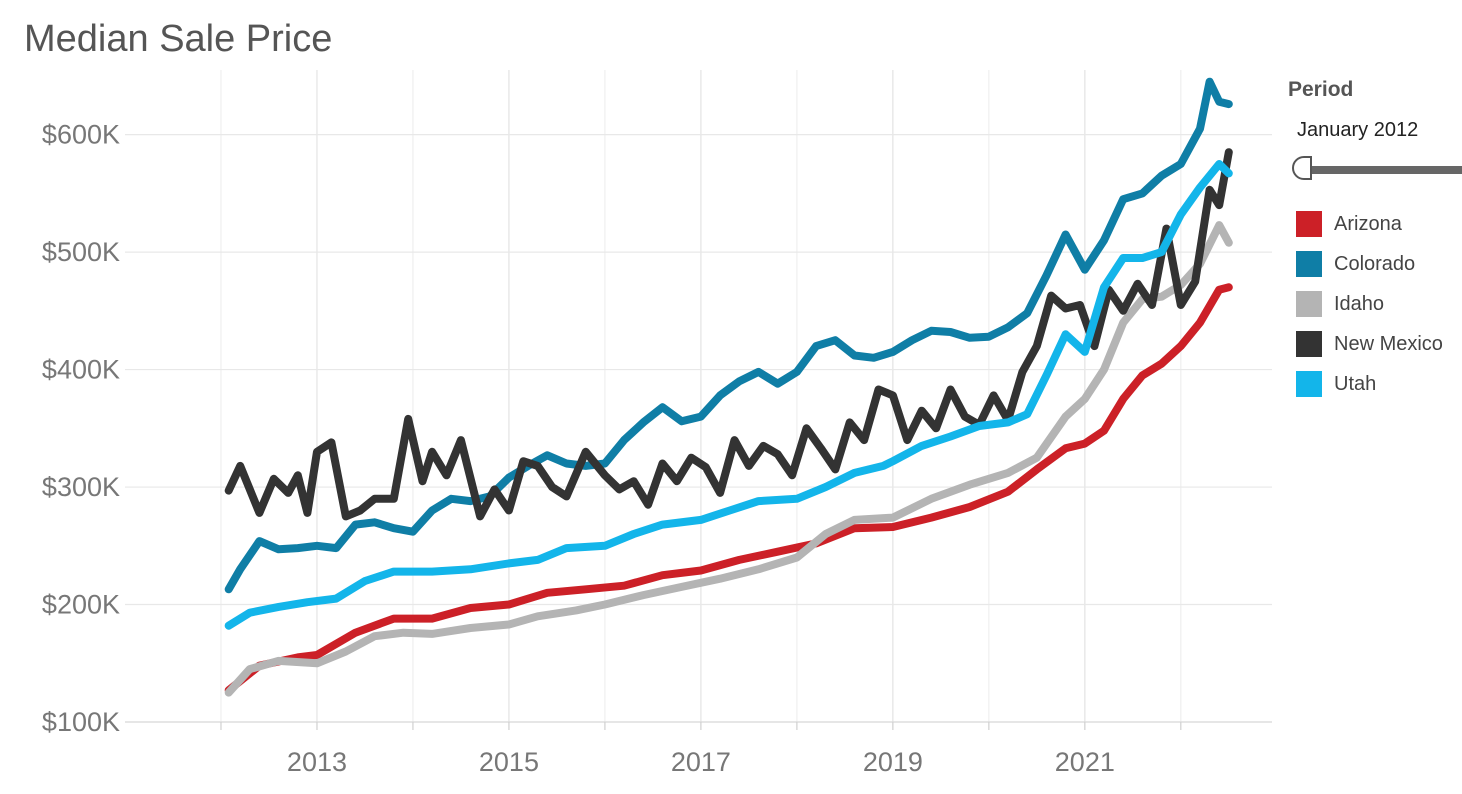  I want to click on legend-item-colorado: Colorado, so click(1373, 264).